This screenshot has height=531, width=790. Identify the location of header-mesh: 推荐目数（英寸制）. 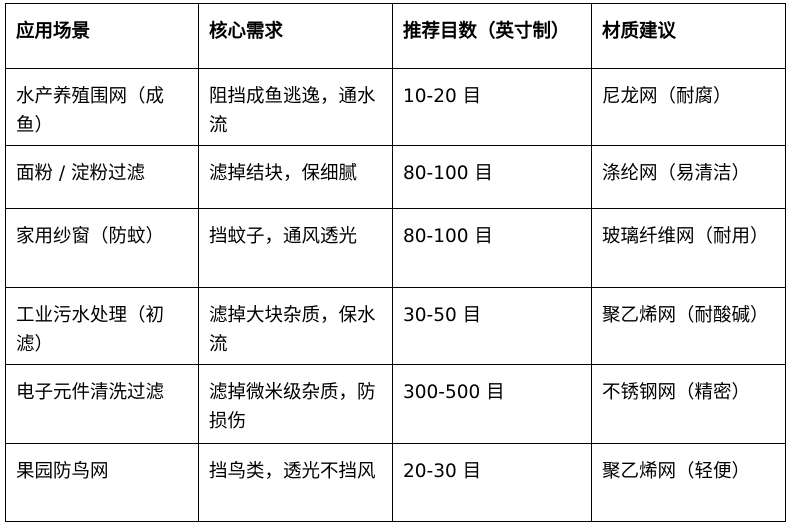
(492, 36).